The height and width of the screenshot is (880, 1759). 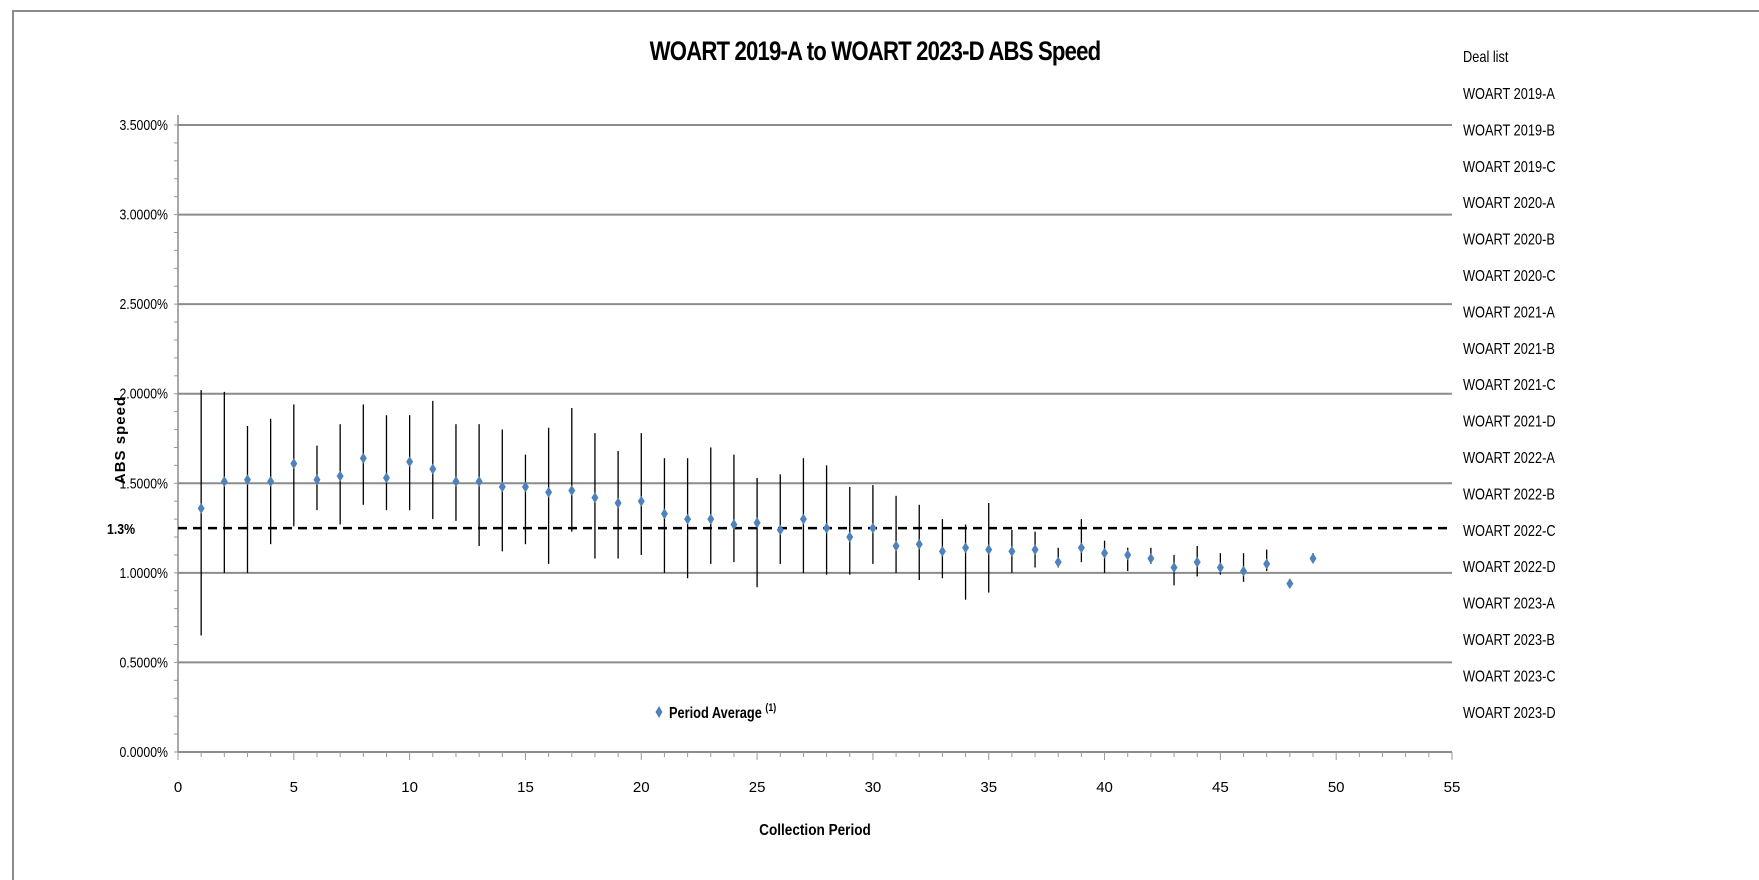 What do you see at coordinates (988, 787) in the screenshot?
I see `x-tick-label: 35` at bounding box center [988, 787].